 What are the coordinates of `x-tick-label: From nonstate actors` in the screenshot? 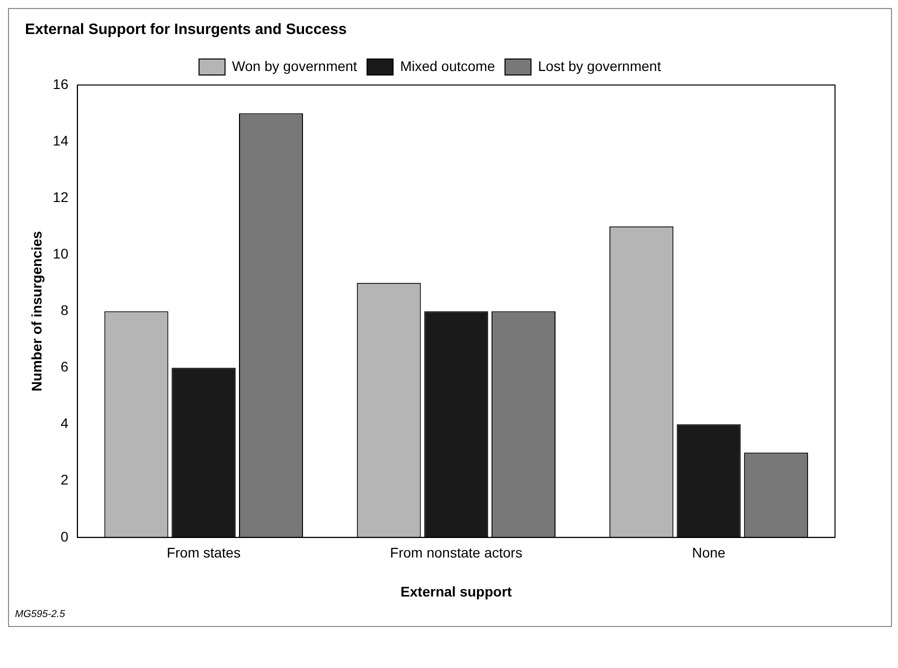 It's located at (456, 552).